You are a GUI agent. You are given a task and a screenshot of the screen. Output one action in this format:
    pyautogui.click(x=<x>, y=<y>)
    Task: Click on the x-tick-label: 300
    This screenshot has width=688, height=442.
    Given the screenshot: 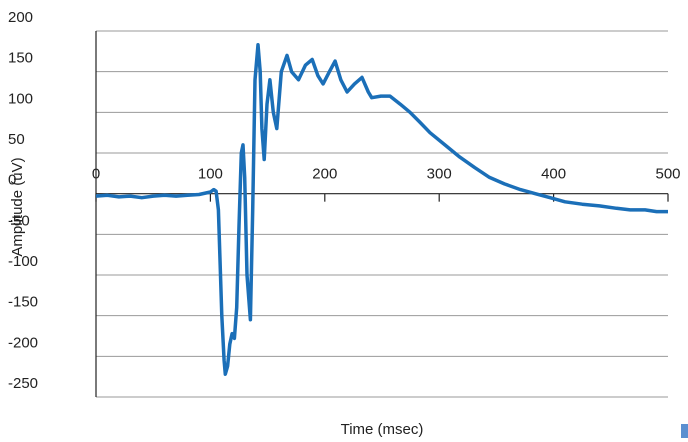 What is the action you would take?
    pyautogui.click(x=439, y=174)
    